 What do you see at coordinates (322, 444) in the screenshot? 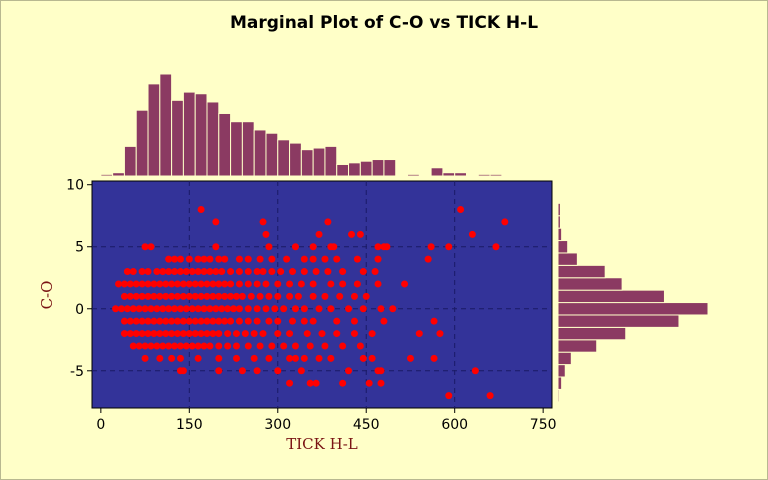
I see `x-axis-label: TICK H-L` at bounding box center [322, 444].